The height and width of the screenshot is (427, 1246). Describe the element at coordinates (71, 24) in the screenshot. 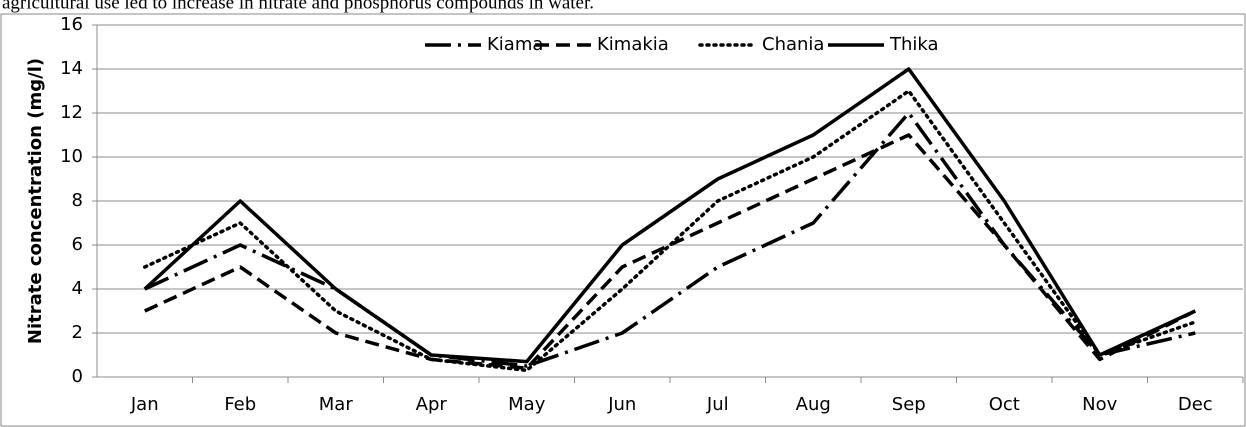

I see `y-tick-label: 16` at that location.